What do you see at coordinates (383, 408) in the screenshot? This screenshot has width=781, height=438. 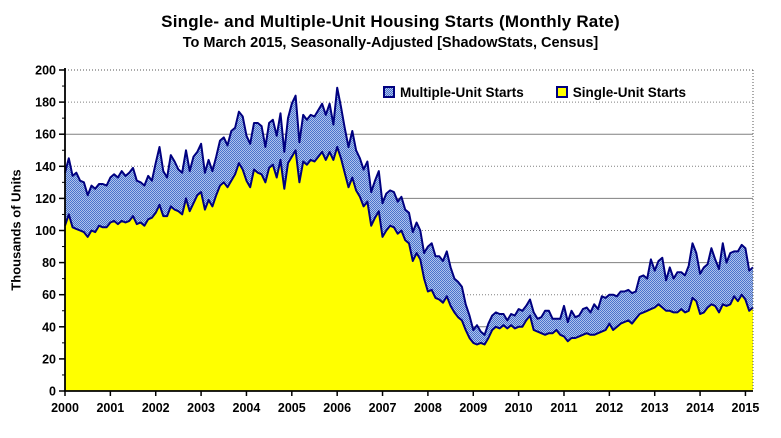 I see `x-tick-label: 2007` at bounding box center [383, 408].